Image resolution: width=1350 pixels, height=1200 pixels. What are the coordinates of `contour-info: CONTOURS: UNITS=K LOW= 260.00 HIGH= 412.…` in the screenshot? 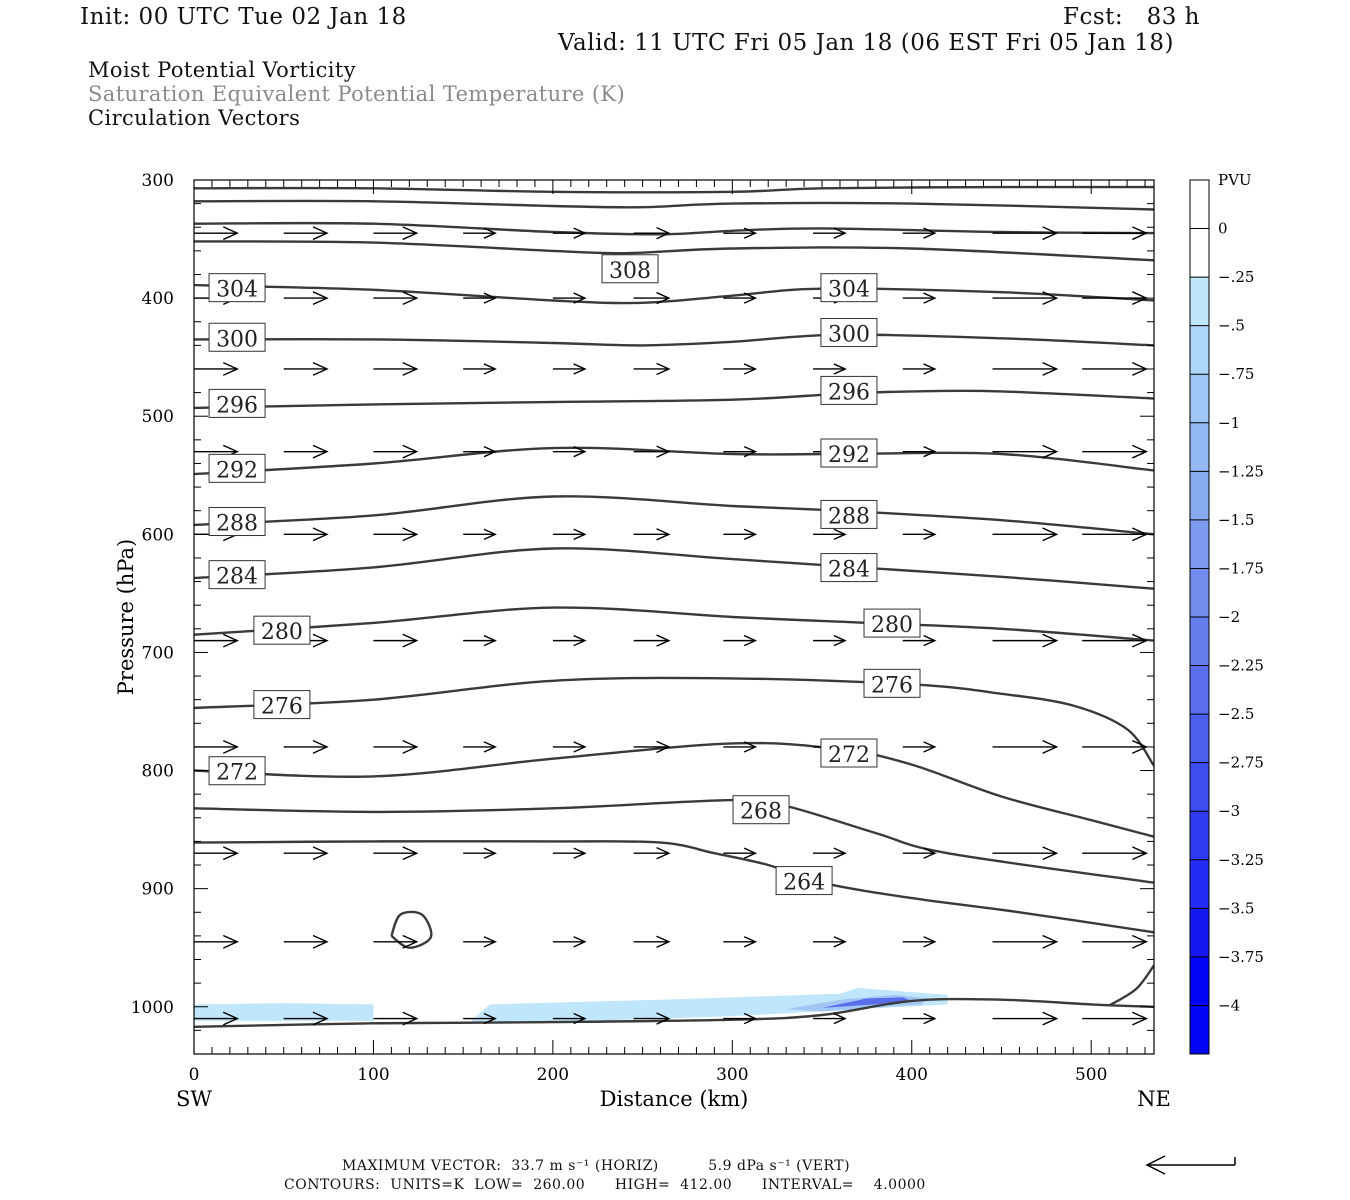 It's located at (605, 1185).